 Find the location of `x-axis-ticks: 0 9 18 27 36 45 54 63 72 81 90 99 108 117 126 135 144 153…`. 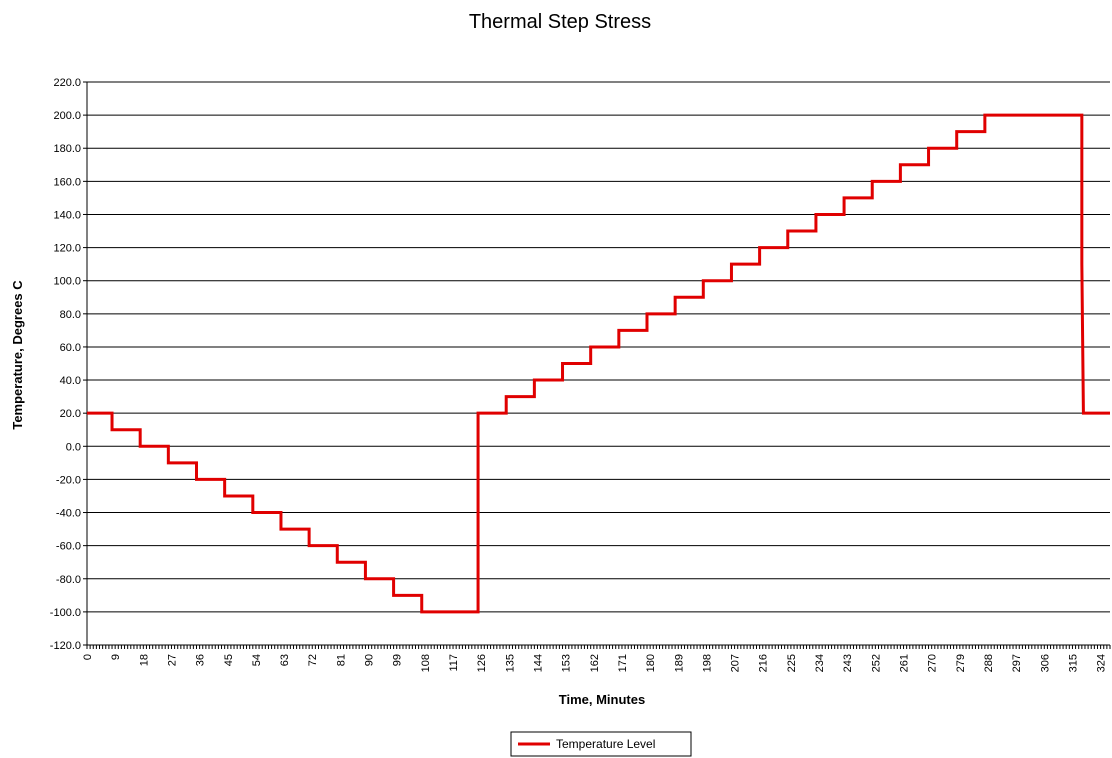

x-axis-ticks: 0 9 18 27 36 45 54 63 72 81 90 99 108 117 126 135 144 153… is located at coordinates (595, 663).